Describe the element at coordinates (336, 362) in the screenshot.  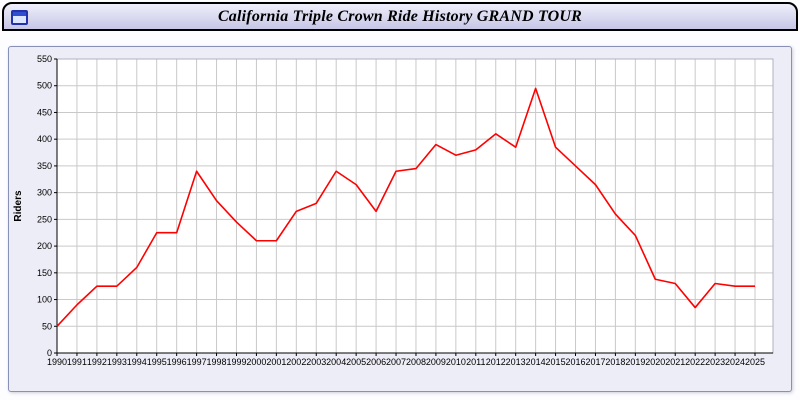
I see `svg-text: 2004` at that location.